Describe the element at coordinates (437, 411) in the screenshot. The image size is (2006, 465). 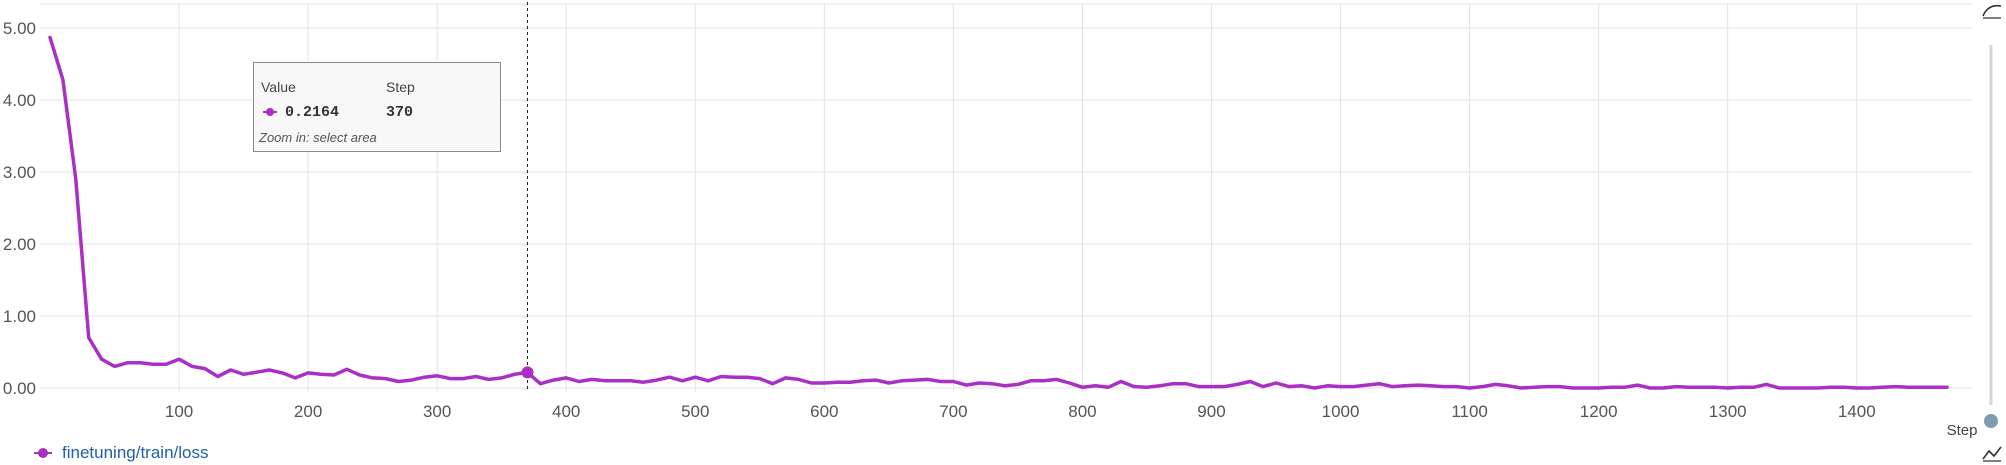
I see `x-tick-label: 300` at that location.